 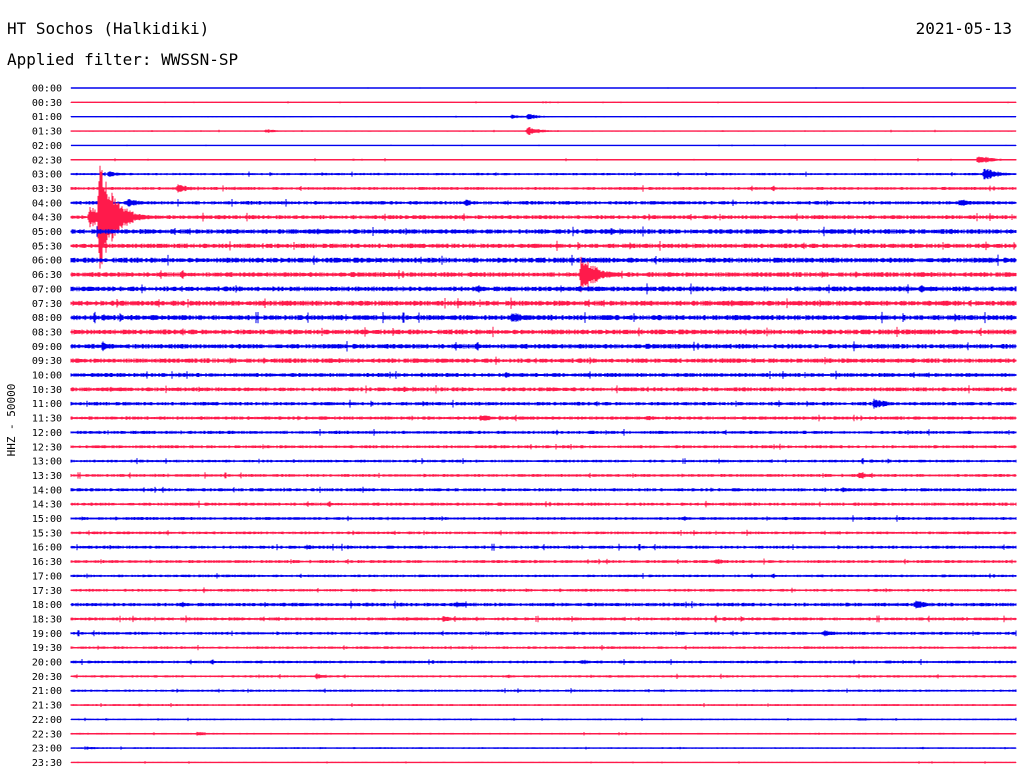 What do you see at coordinates (47, 361) in the screenshot?
I see `time-tick-label: 09:30` at bounding box center [47, 361].